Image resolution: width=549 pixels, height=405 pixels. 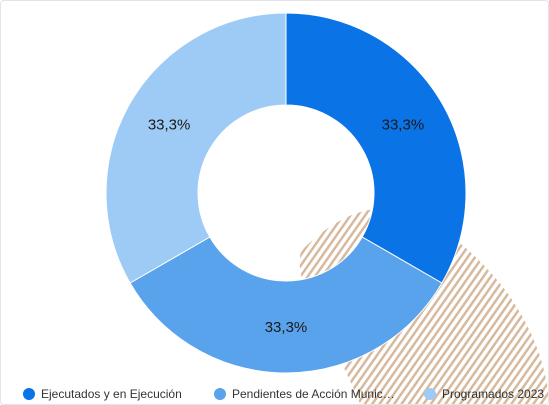 I want to click on legend-label: Programados 2023, so click(x=493, y=394).